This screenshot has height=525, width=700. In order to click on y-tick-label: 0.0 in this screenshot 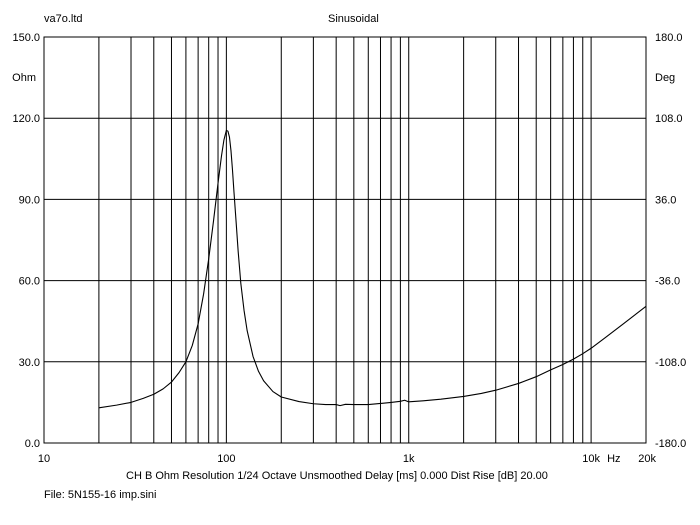, I will do `click(32, 444)`.